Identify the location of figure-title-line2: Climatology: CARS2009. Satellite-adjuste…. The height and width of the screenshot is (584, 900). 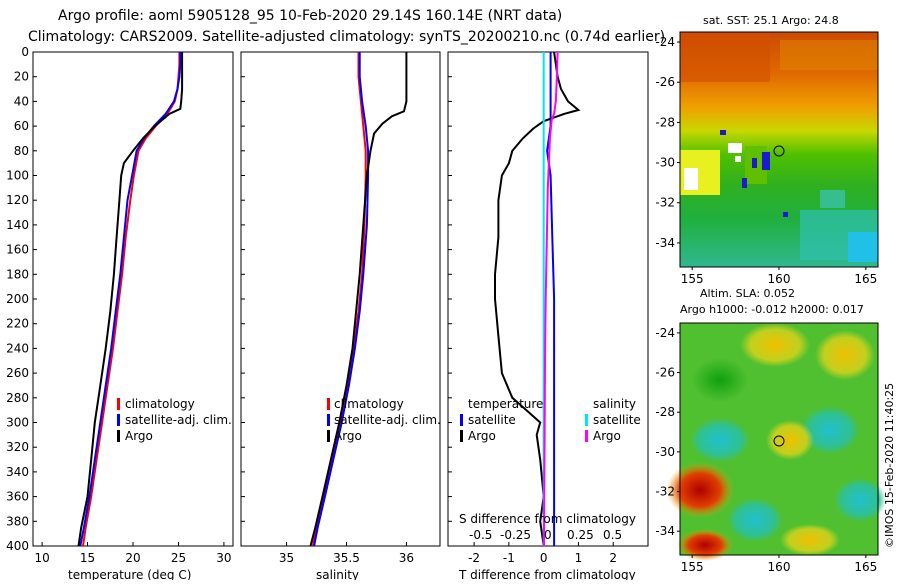
(346, 37).